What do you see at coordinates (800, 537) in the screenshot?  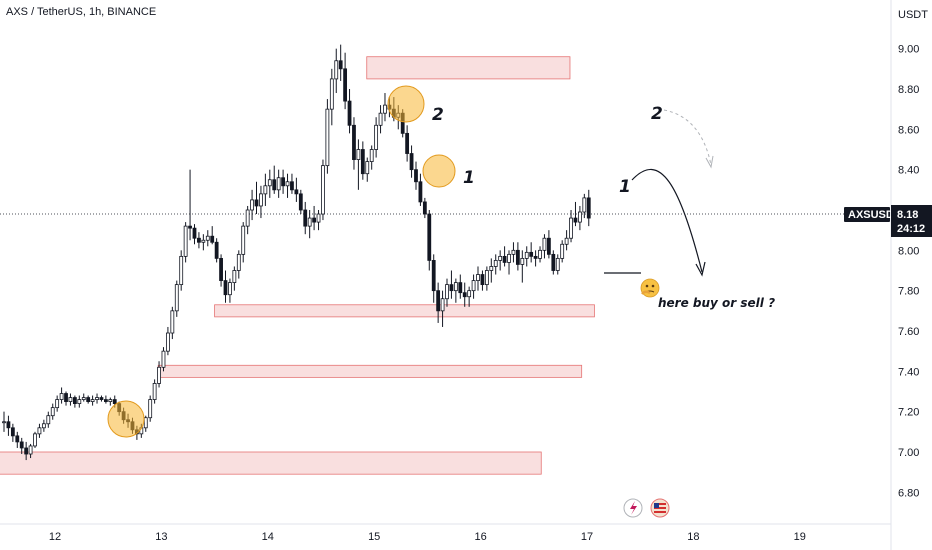 I see `time-tick-label: 19` at bounding box center [800, 537].